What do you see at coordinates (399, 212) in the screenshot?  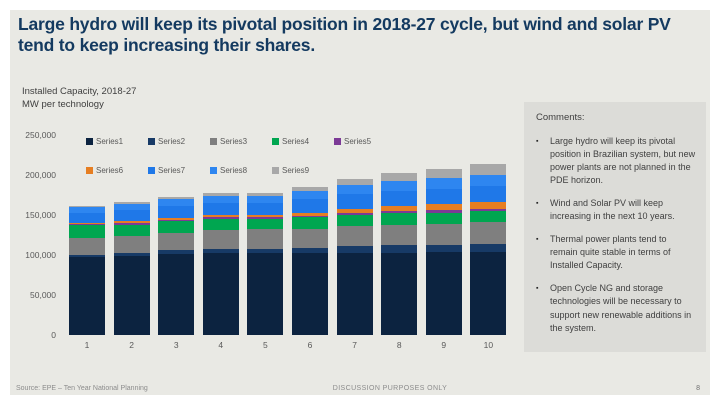 I see `bar-segment-series5-cat8` at bounding box center [399, 212].